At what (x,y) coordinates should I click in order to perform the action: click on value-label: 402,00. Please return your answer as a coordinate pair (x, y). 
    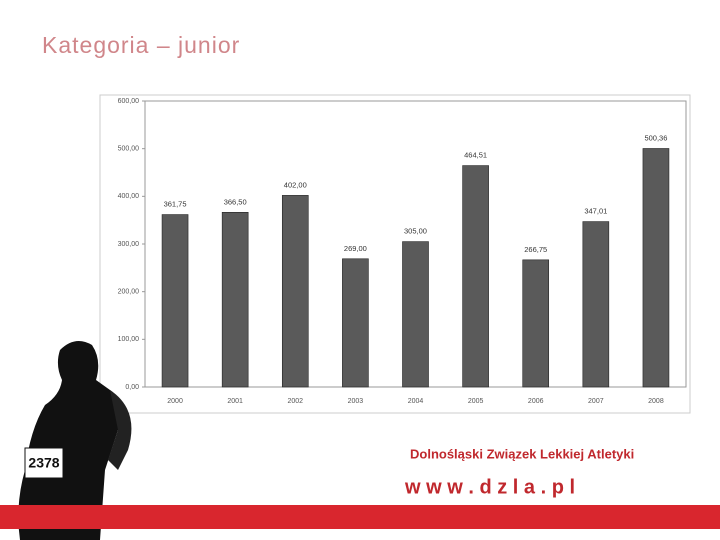
    Looking at the image, I should click on (295, 184).